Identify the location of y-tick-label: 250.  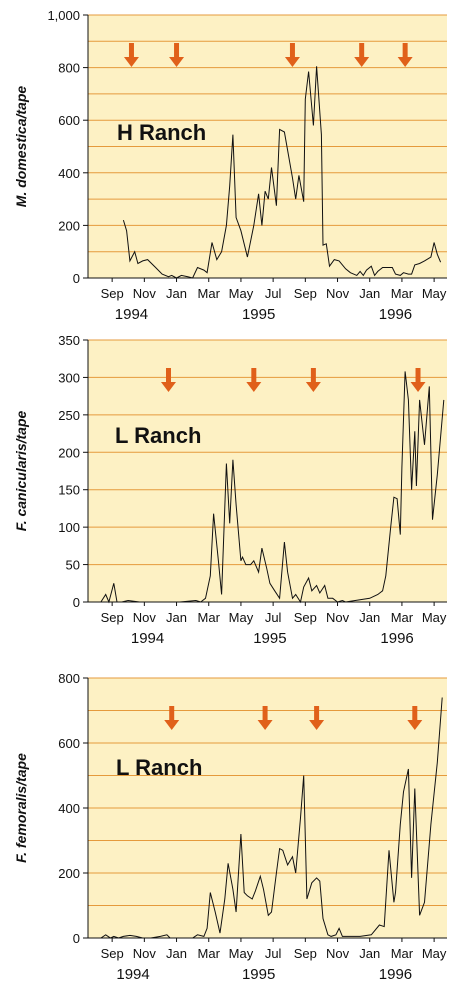
(69, 415).